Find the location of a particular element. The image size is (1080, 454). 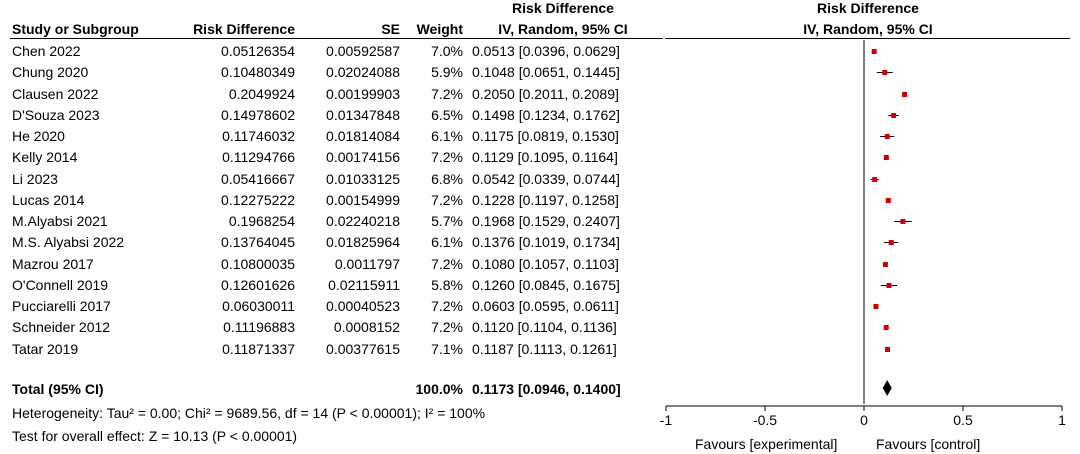

study-name-cell: Tatar 2019 is located at coordinates (45, 349).